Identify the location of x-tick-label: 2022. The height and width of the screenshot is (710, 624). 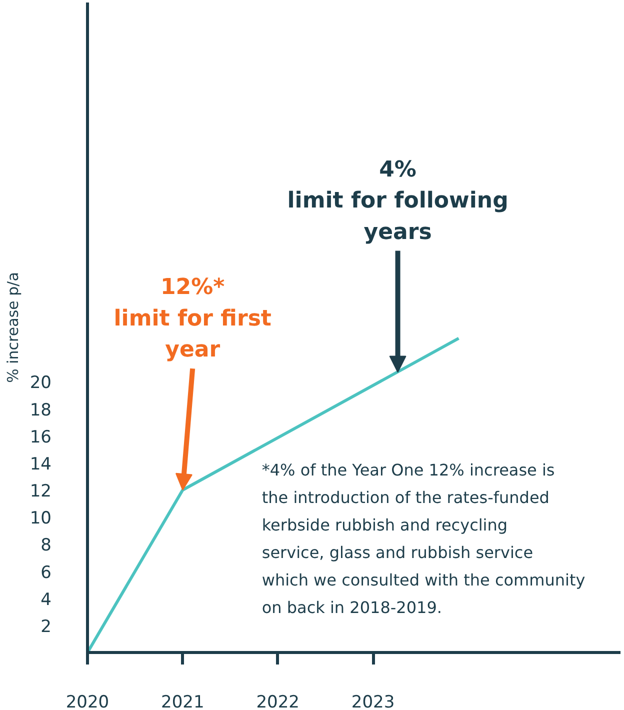
(278, 701).